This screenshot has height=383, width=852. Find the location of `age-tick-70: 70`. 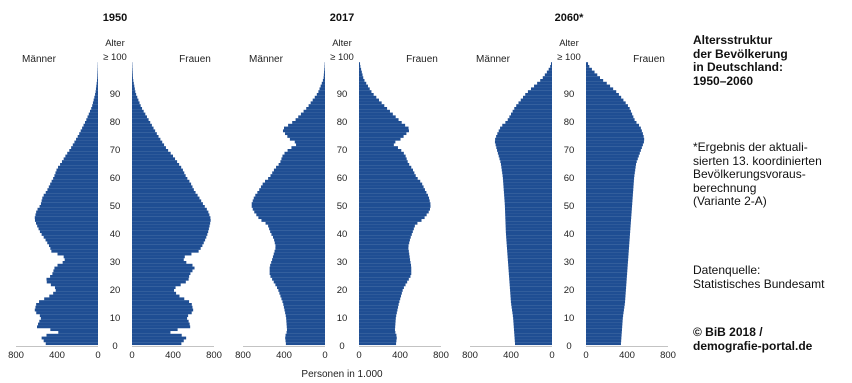

age-tick-70: 70 is located at coordinates (569, 150).